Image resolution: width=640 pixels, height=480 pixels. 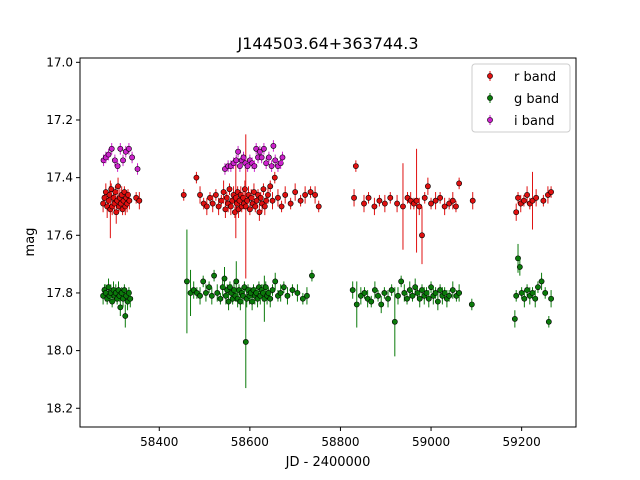 What do you see at coordinates (328, 43) in the screenshot?
I see `chart-title: J144503.64+363744.3` at bounding box center [328, 43].